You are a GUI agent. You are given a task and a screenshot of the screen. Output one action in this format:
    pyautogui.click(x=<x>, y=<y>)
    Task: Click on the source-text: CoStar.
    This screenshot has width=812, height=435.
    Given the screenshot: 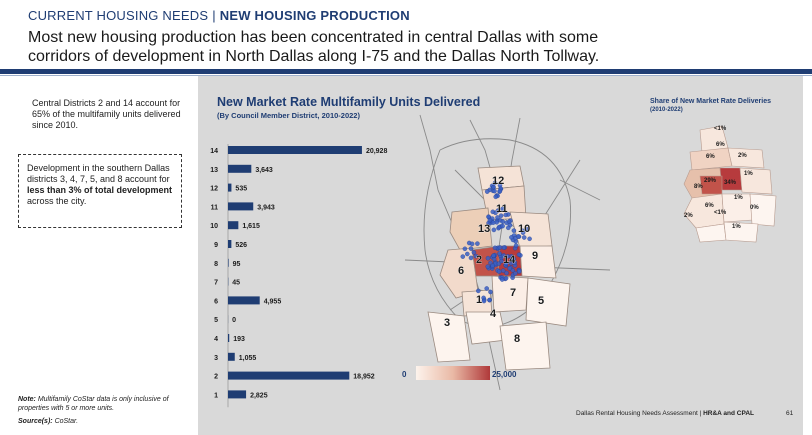 What is the action you would take?
    pyautogui.click(x=65, y=421)
    